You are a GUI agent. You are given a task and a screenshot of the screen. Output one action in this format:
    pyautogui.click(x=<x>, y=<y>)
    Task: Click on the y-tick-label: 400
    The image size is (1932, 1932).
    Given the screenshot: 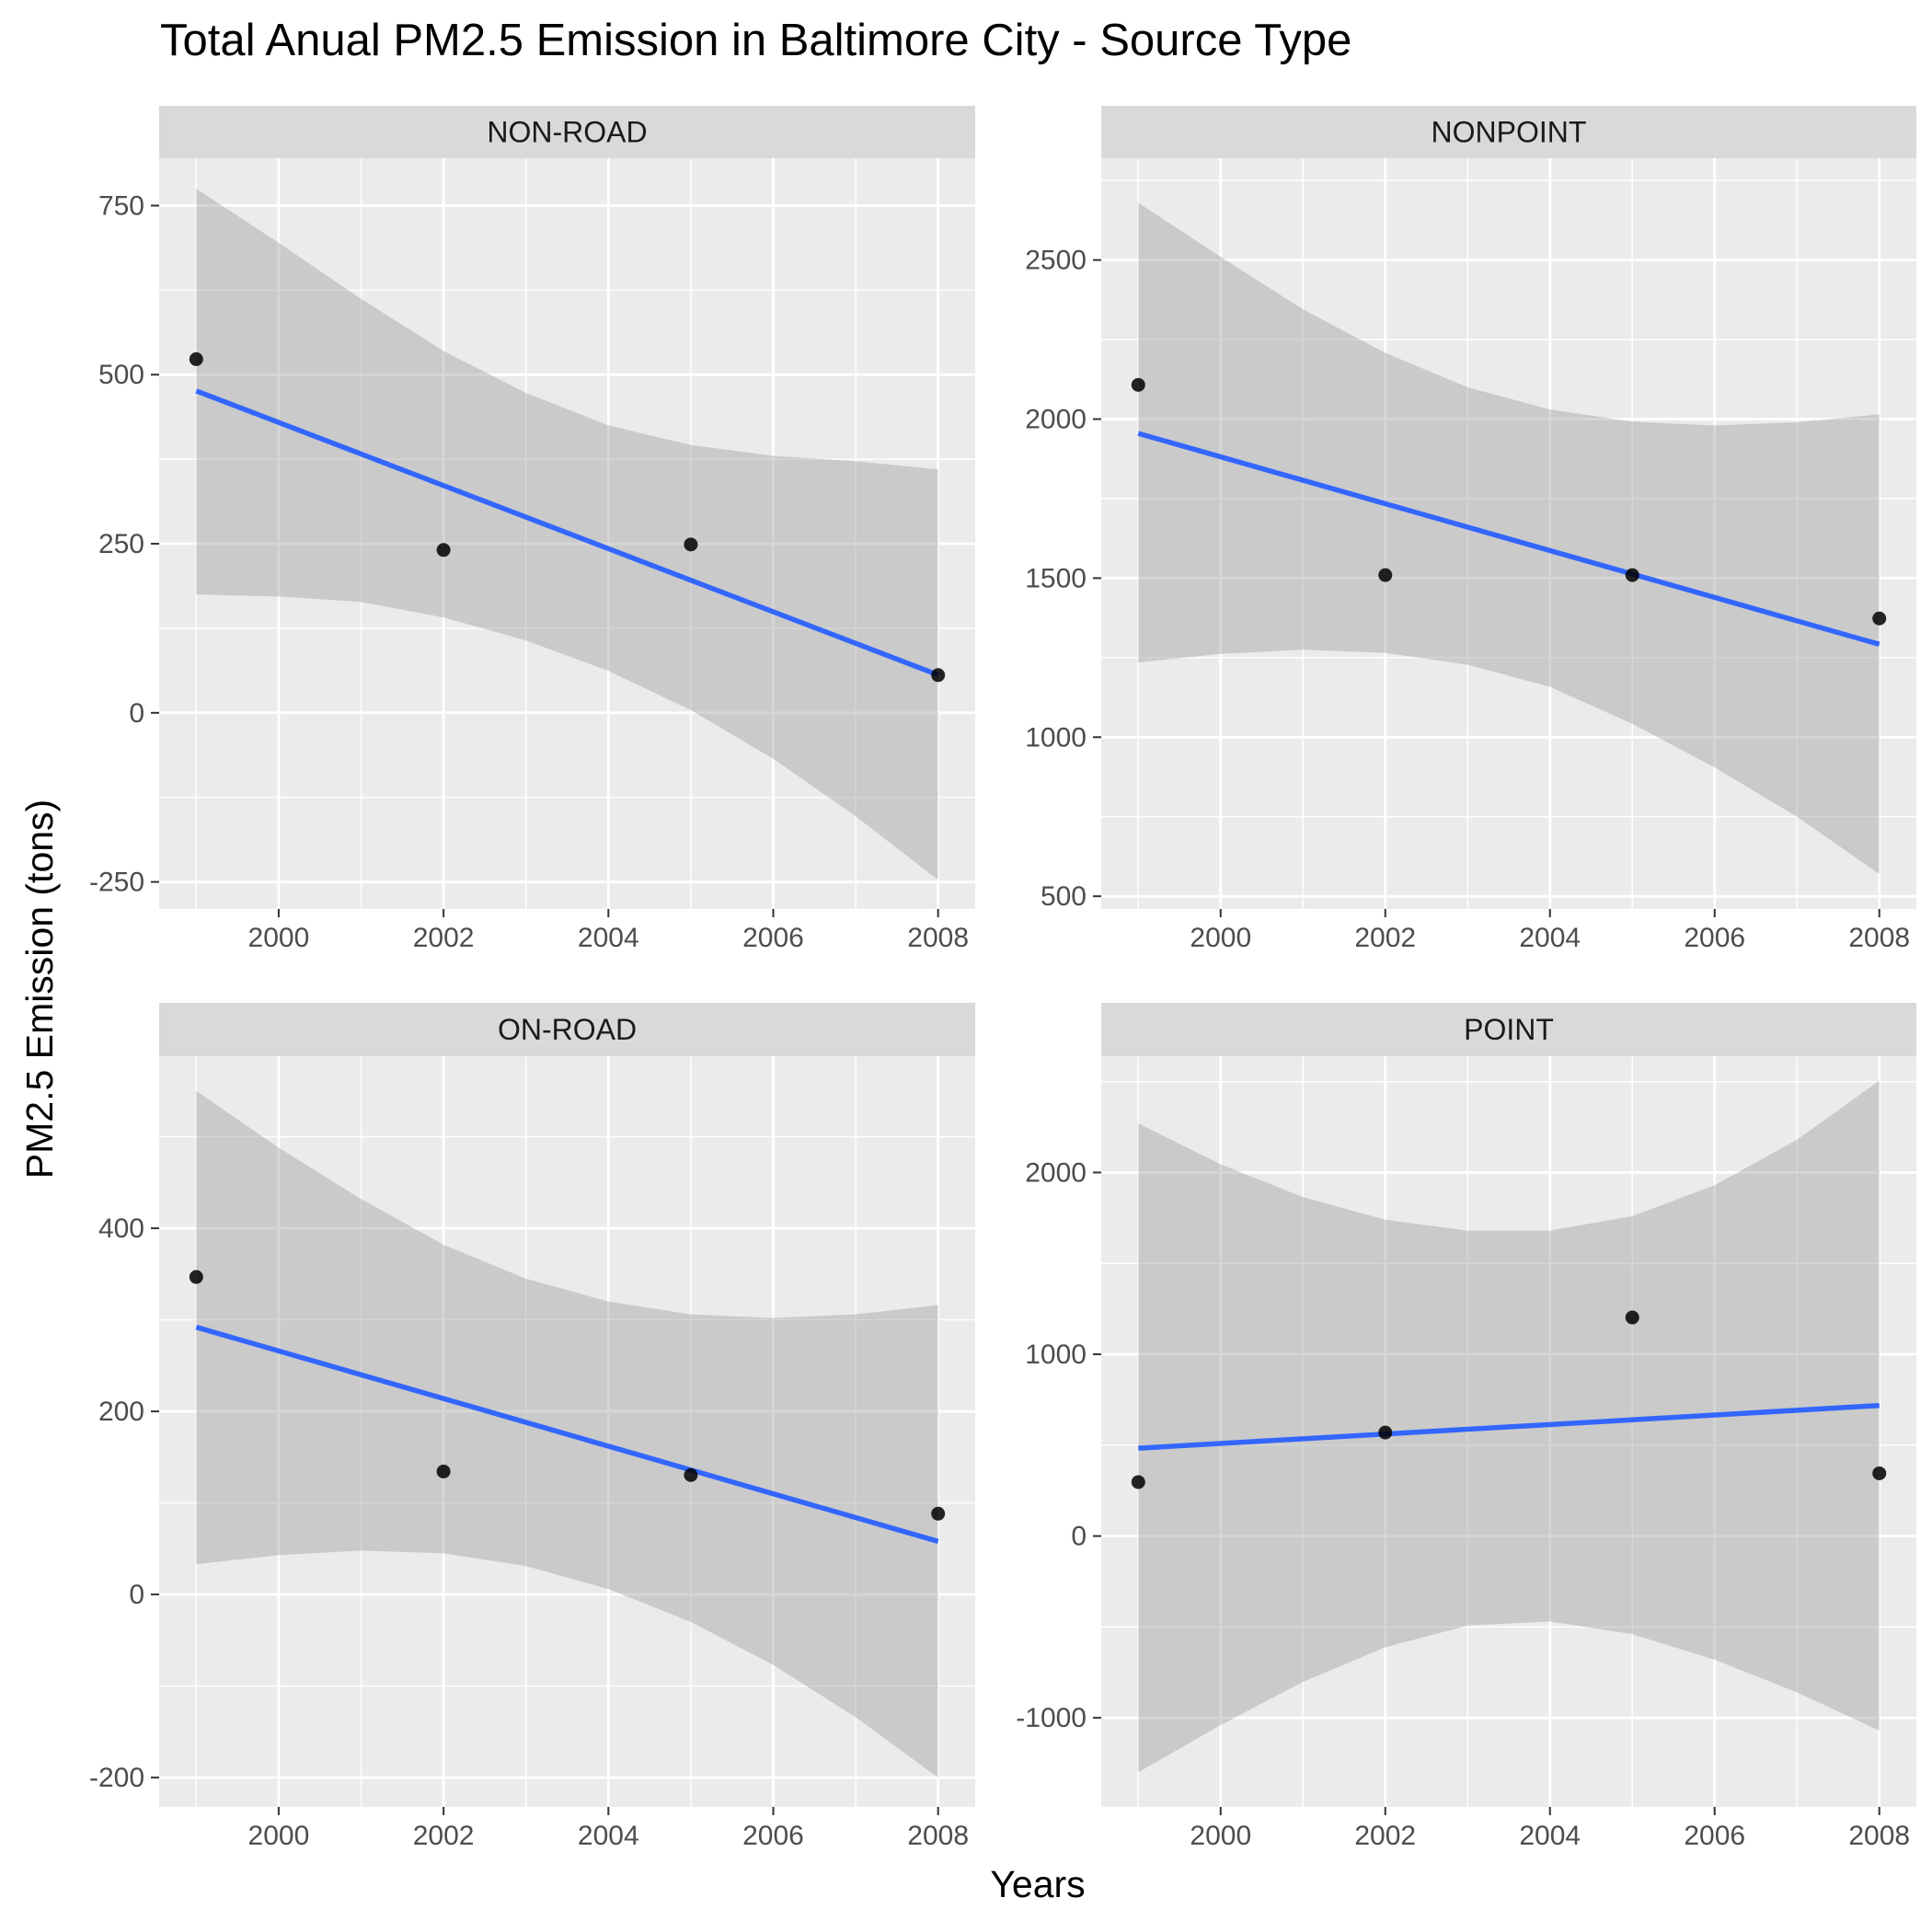 What is the action you would take?
    pyautogui.click(x=121, y=1228)
    